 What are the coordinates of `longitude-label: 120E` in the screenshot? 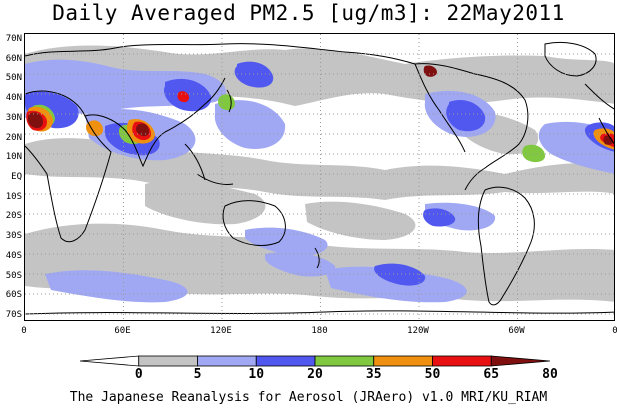 It's located at (221, 331).